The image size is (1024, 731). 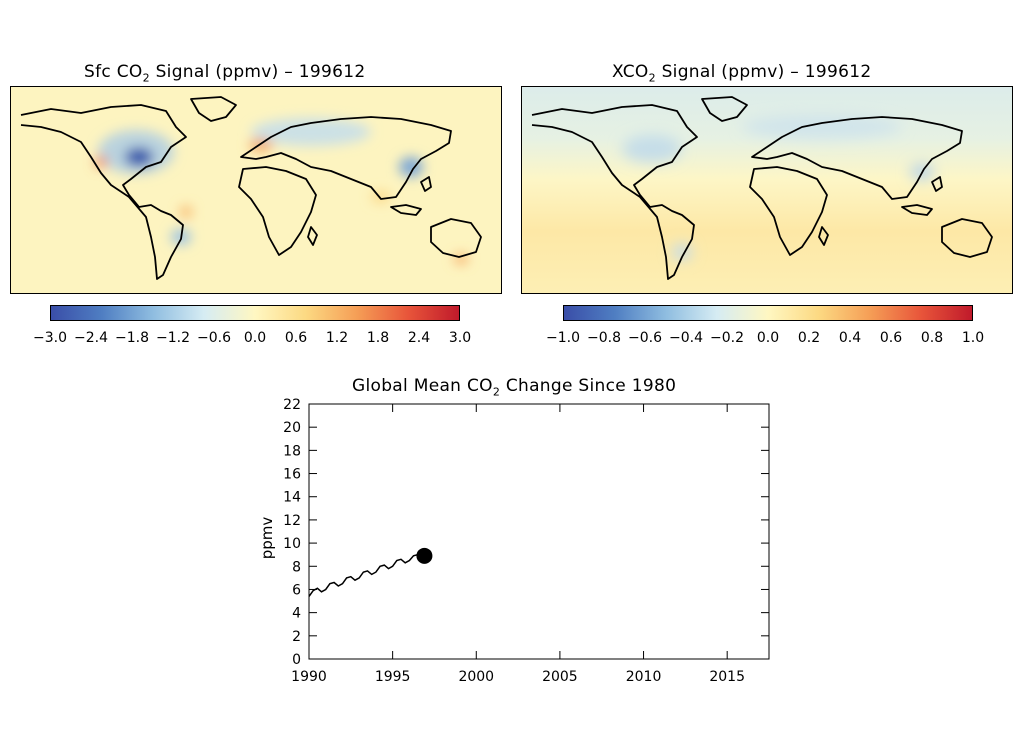 I want to click on colorbar-tick: −2.4, so click(x=91, y=338).